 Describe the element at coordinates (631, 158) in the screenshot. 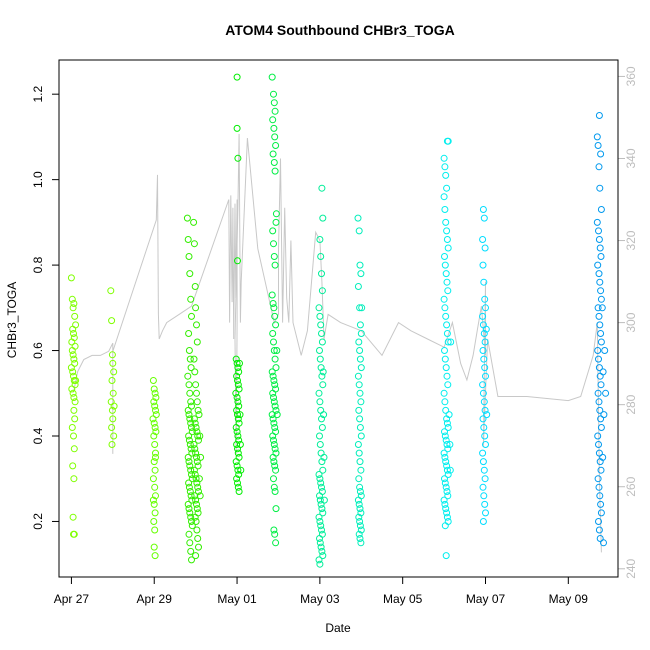

I see `y2-tick-label: 340` at that location.